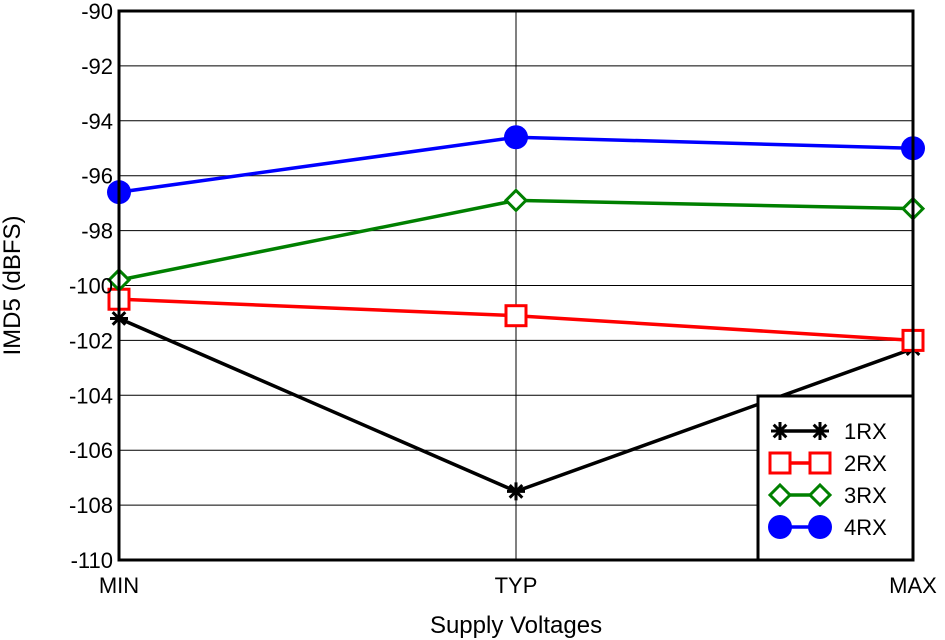 This screenshot has height=640, width=945. Describe the element at coordinates (91, 395) in the screenshot. I see `y-tick-label: -104` at that location.